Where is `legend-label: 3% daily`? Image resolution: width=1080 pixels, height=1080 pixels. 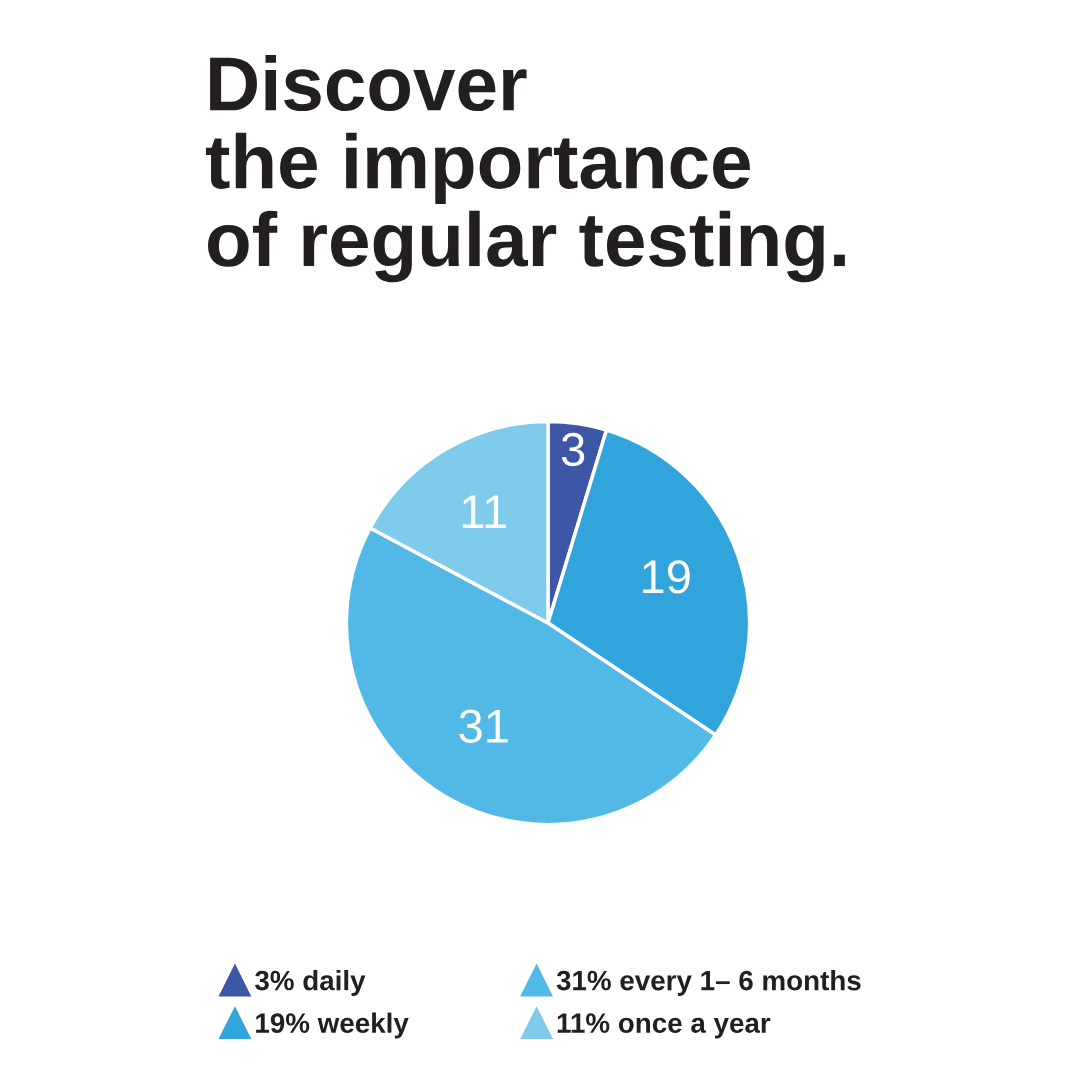
legend-label: 3% daily is located at coordinates (310, 983).